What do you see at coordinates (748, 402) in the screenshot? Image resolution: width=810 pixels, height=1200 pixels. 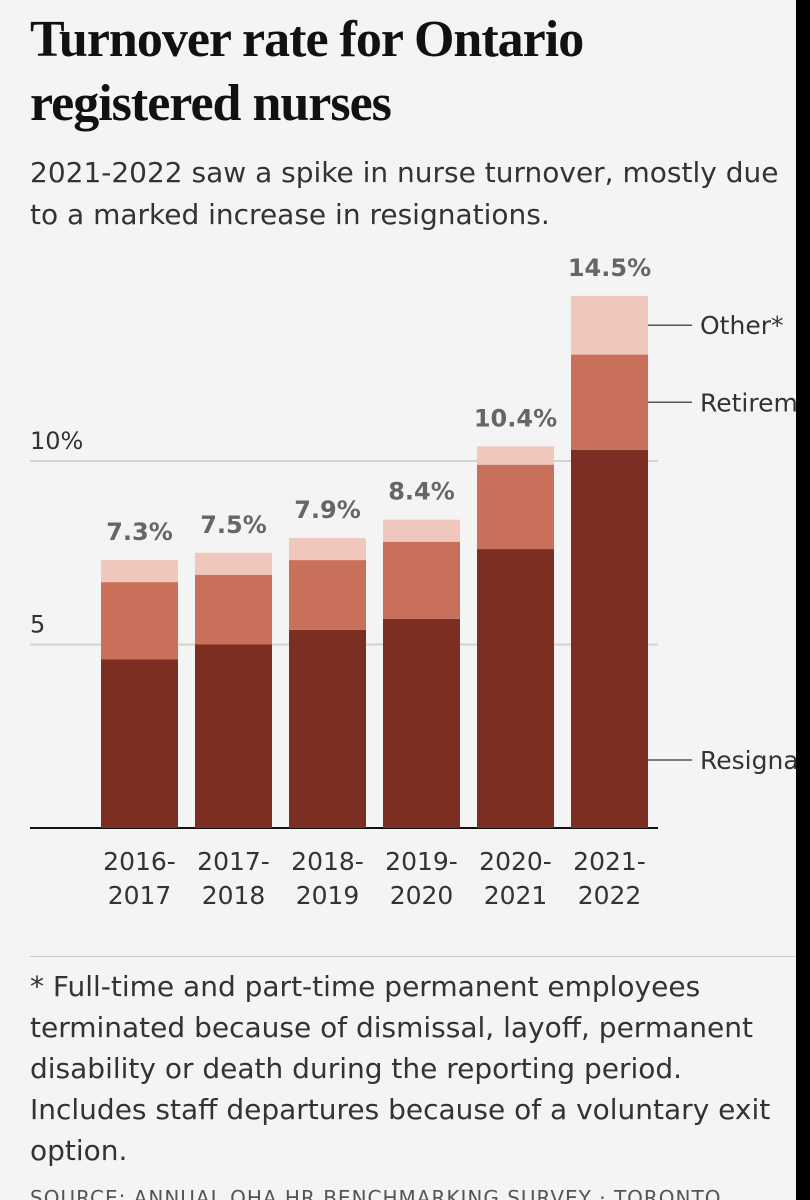 I see `series-label-retirements: Retireme` at bounding box center [748, 402].